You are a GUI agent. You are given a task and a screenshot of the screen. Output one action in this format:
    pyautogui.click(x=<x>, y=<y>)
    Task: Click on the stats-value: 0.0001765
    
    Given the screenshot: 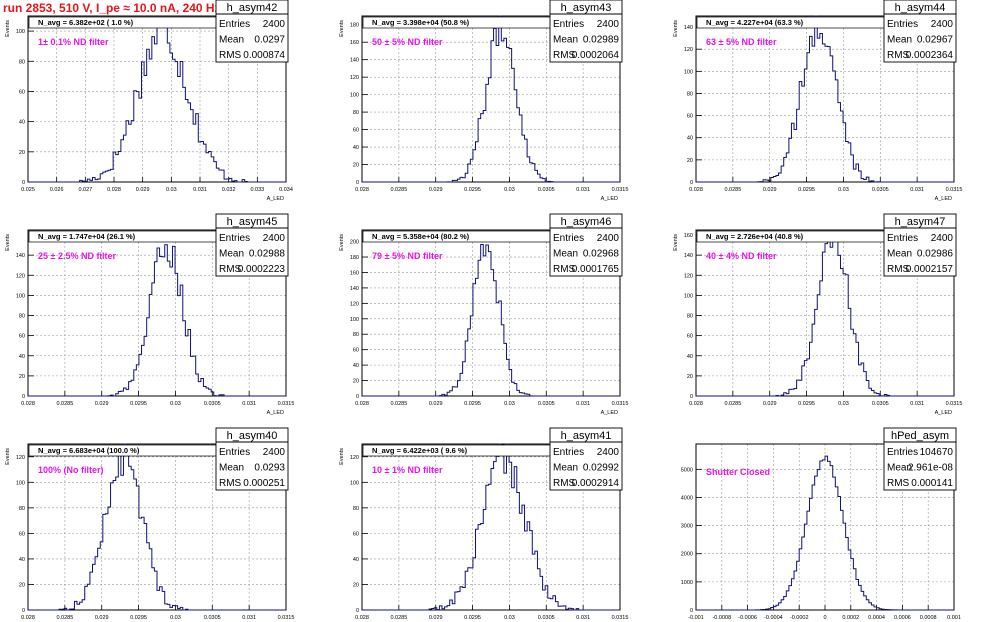 What is the action you would take?
    pyautogui.click(x=596, y=269)
    